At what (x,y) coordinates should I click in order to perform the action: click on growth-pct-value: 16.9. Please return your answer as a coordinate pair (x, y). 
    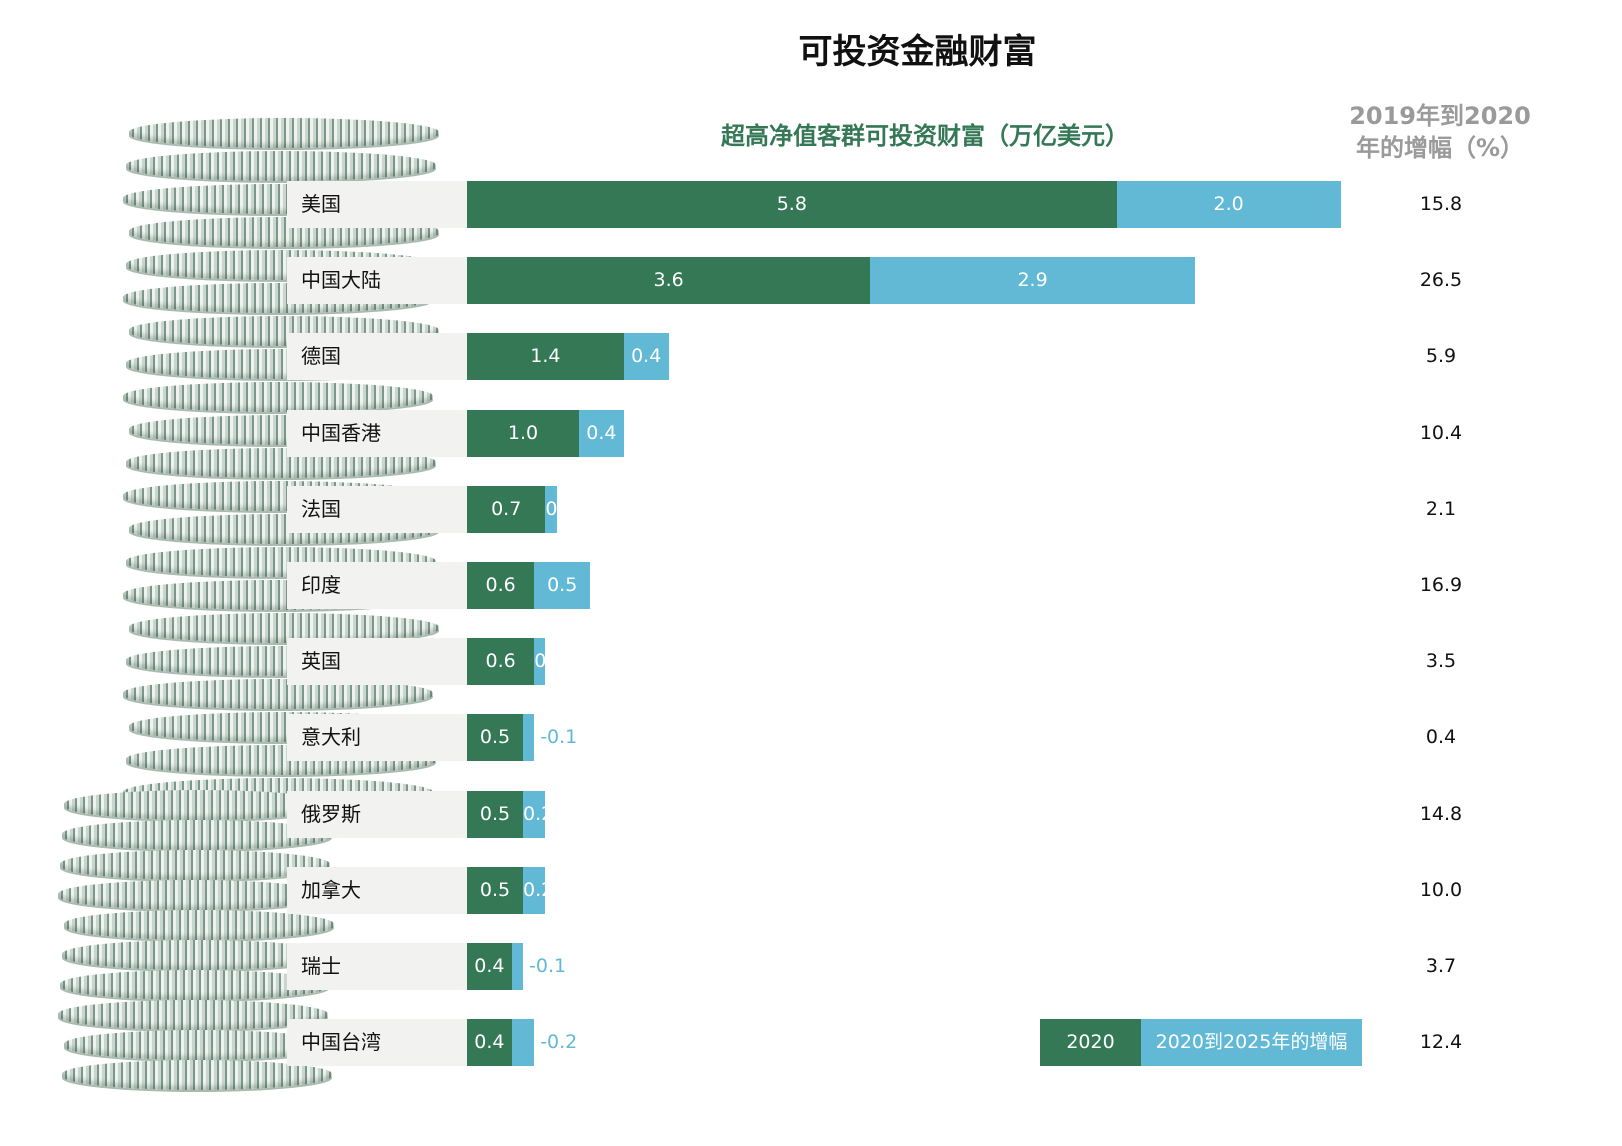
    Looking at the image, I should click on (1441, 585).